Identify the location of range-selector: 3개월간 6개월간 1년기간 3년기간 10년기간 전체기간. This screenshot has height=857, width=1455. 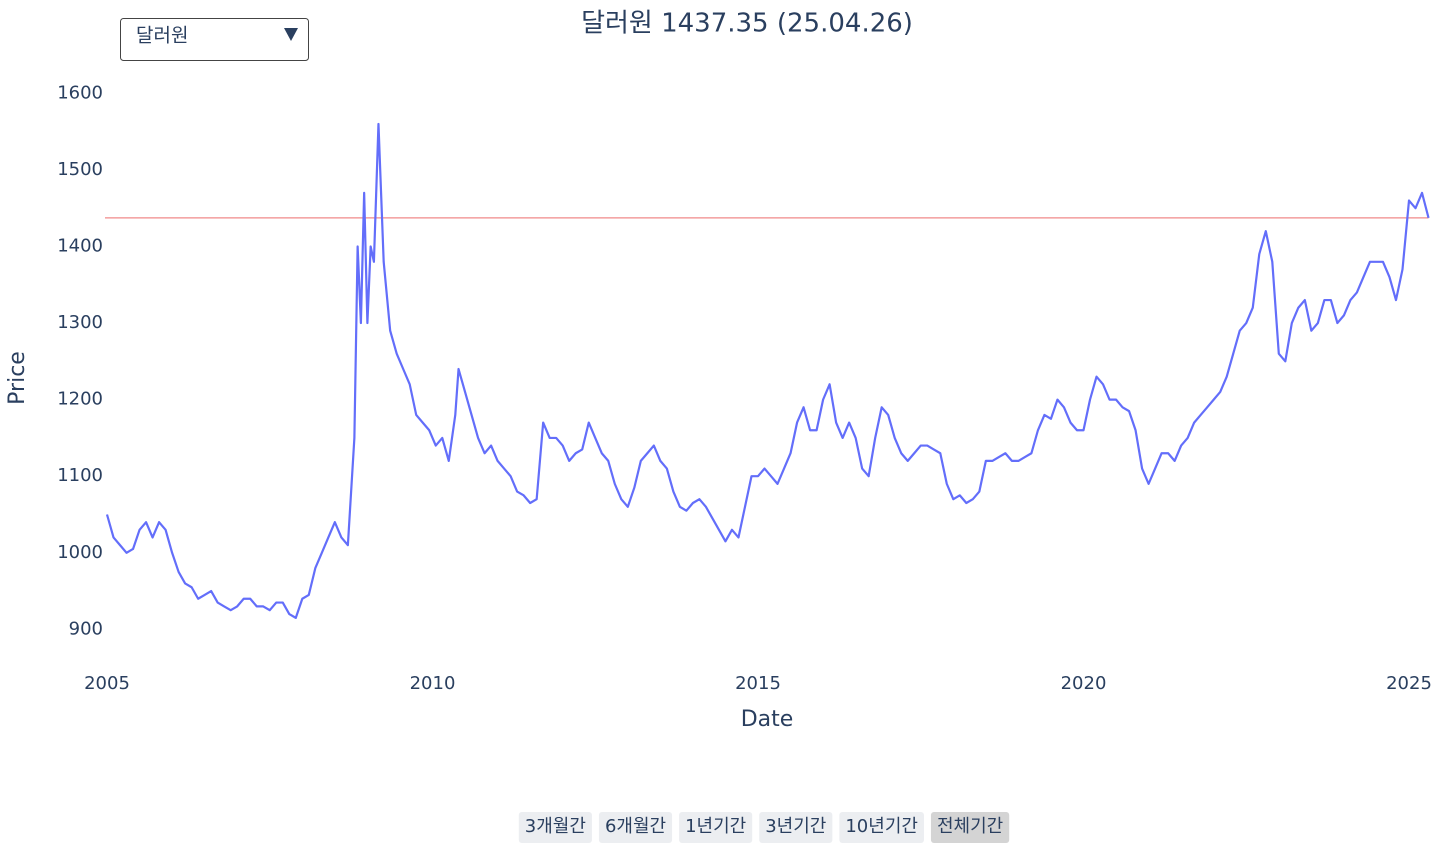
(764, 827).